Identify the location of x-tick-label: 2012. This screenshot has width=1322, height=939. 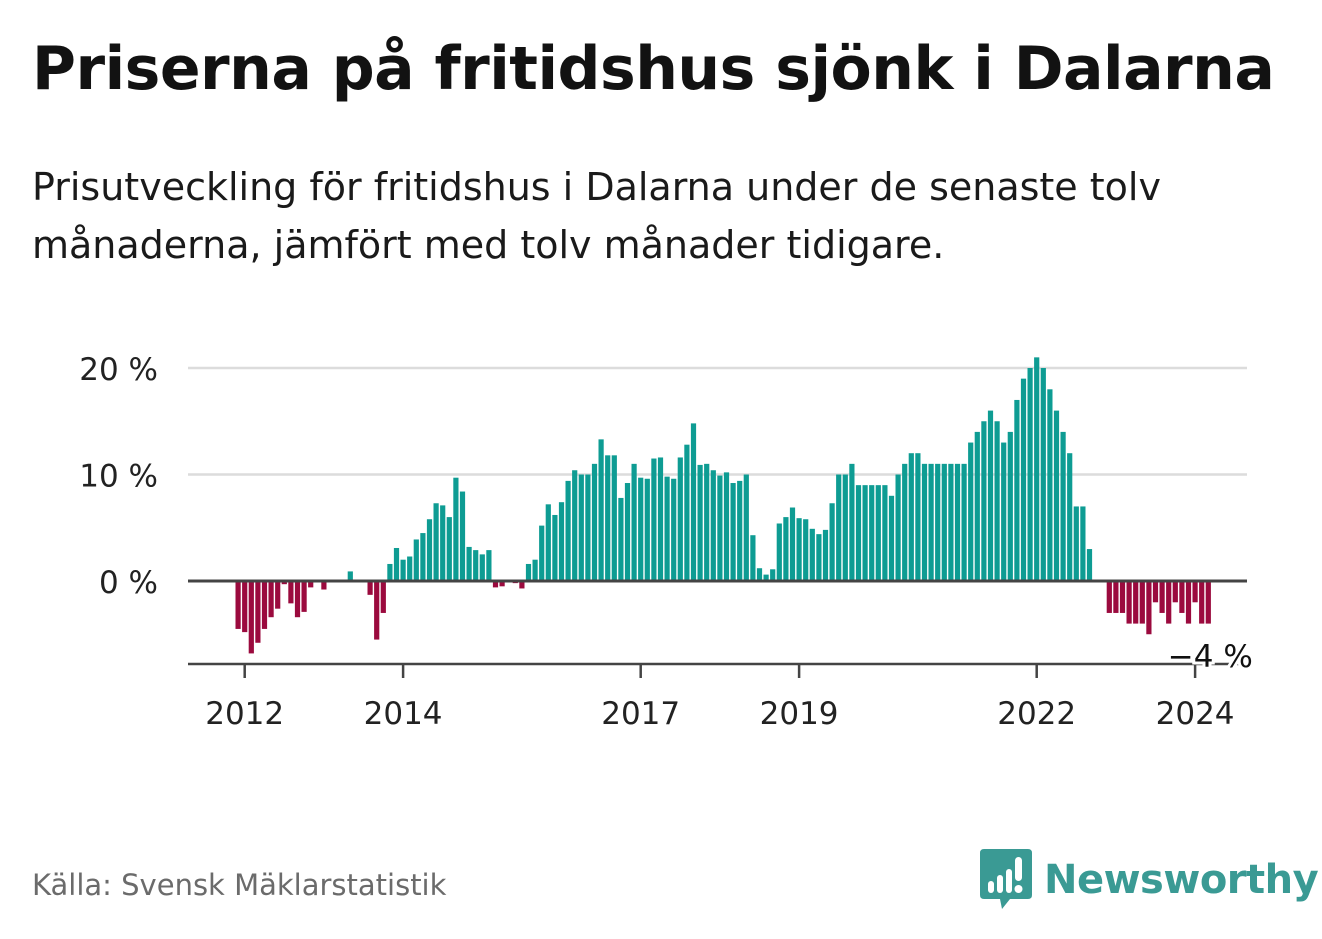
(244, 714).